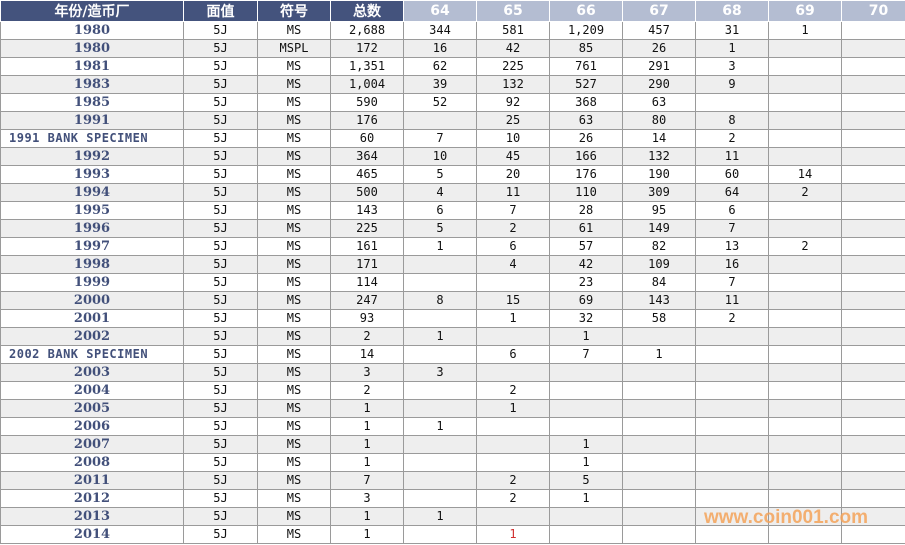 This screenshot has height=545, width=905. I want to click on year-cell: 2002 BANK SPECIMEN, so click(92, 354).